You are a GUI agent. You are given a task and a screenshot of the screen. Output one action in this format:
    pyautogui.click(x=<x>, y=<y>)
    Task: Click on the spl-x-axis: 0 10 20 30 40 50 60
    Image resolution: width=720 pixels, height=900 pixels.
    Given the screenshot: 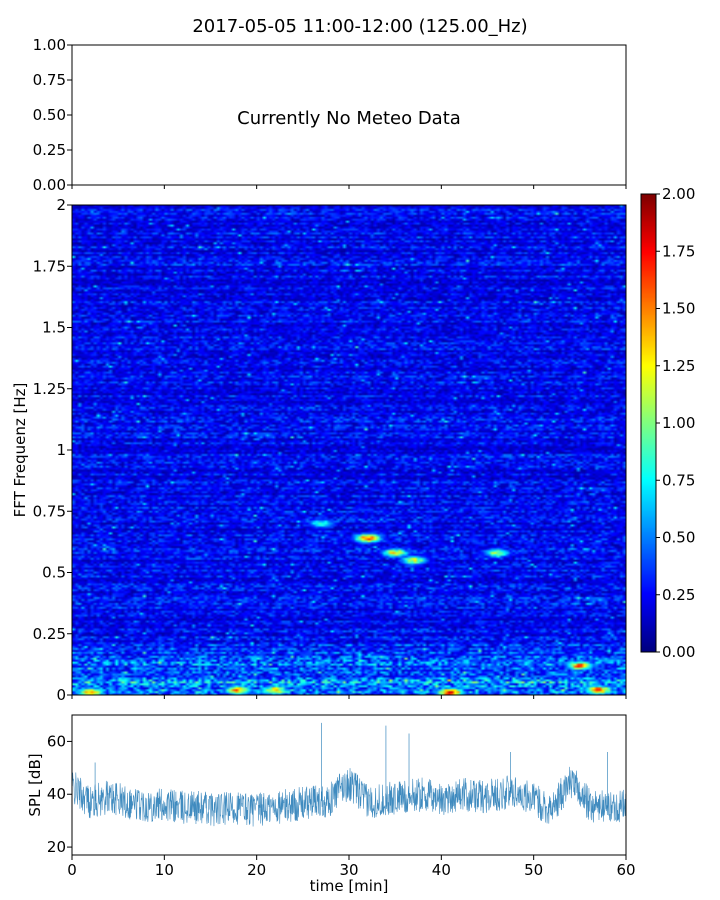 What is the action you would take?
    pyautogui.click(x=351, y=867)
    